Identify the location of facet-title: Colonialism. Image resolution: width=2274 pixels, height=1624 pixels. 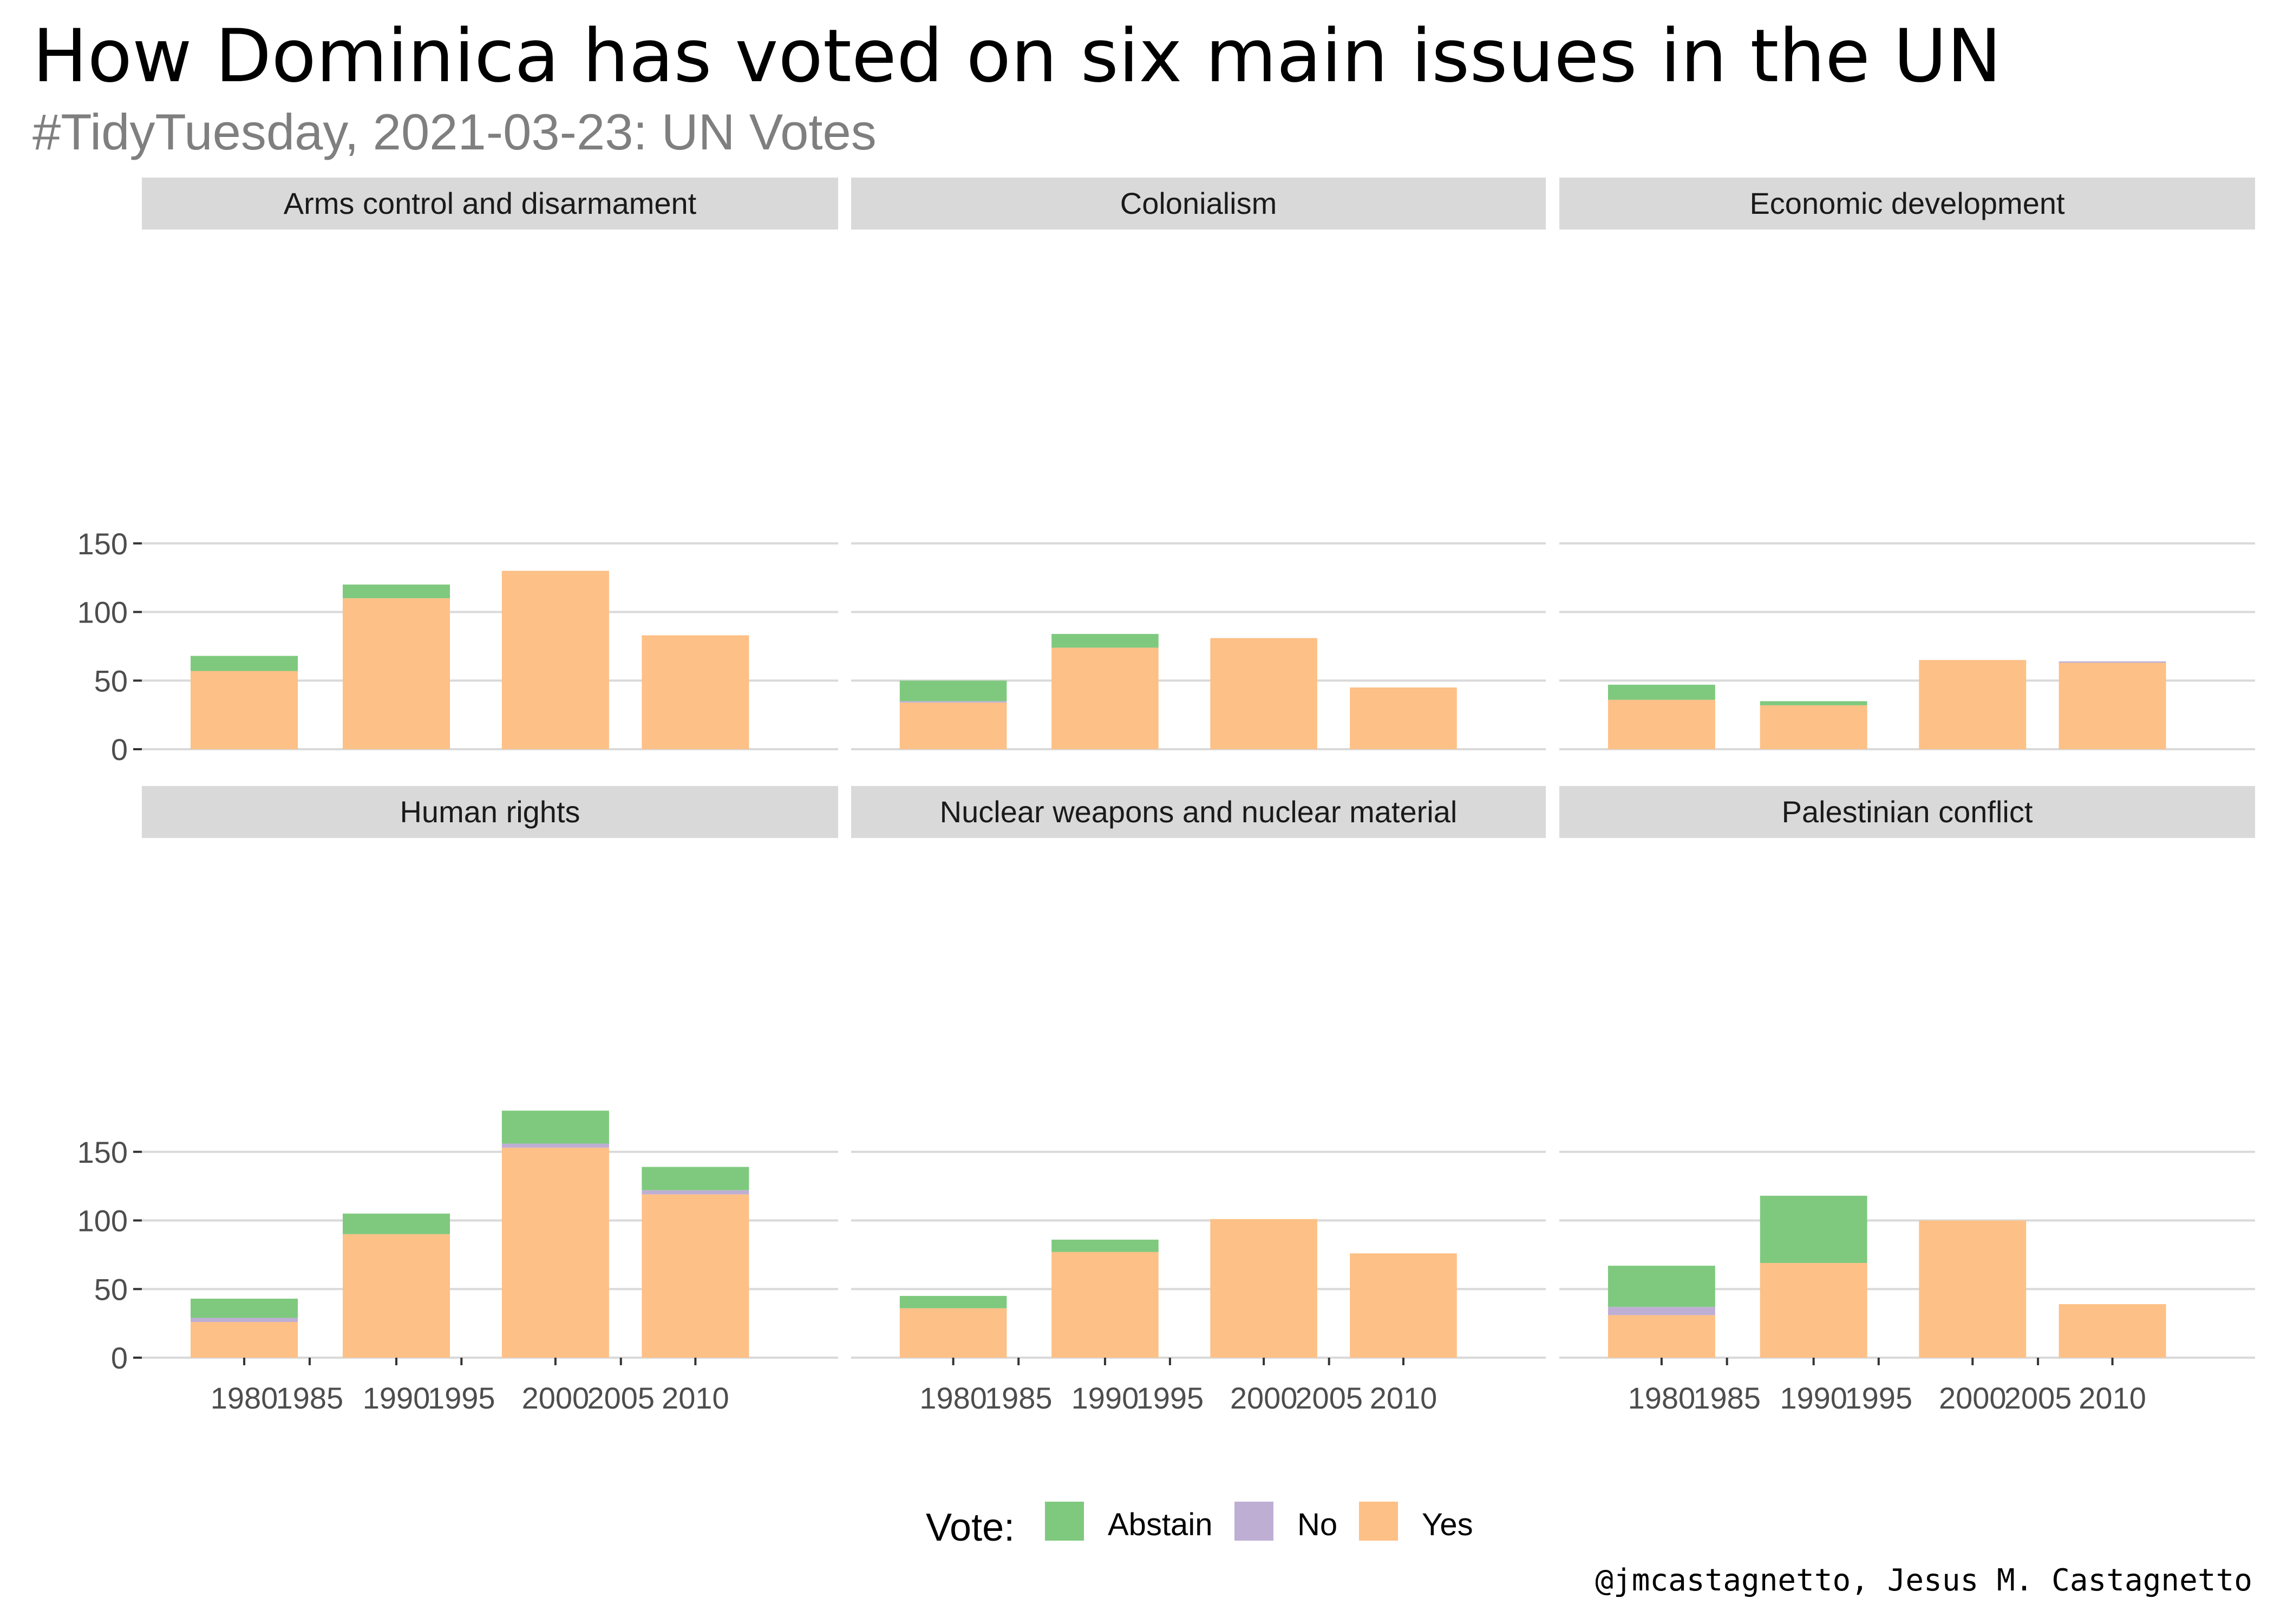
(1199, 203).